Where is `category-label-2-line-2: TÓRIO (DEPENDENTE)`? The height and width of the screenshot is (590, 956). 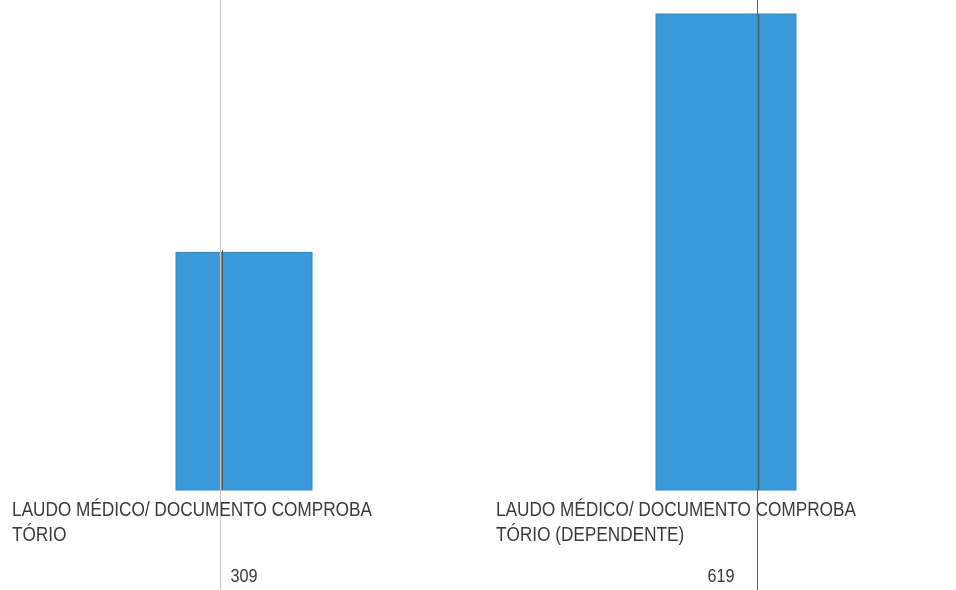
category-label-2-line-2: TÓRIO (DEPENDENTE) is located at coordinates (590, 535).